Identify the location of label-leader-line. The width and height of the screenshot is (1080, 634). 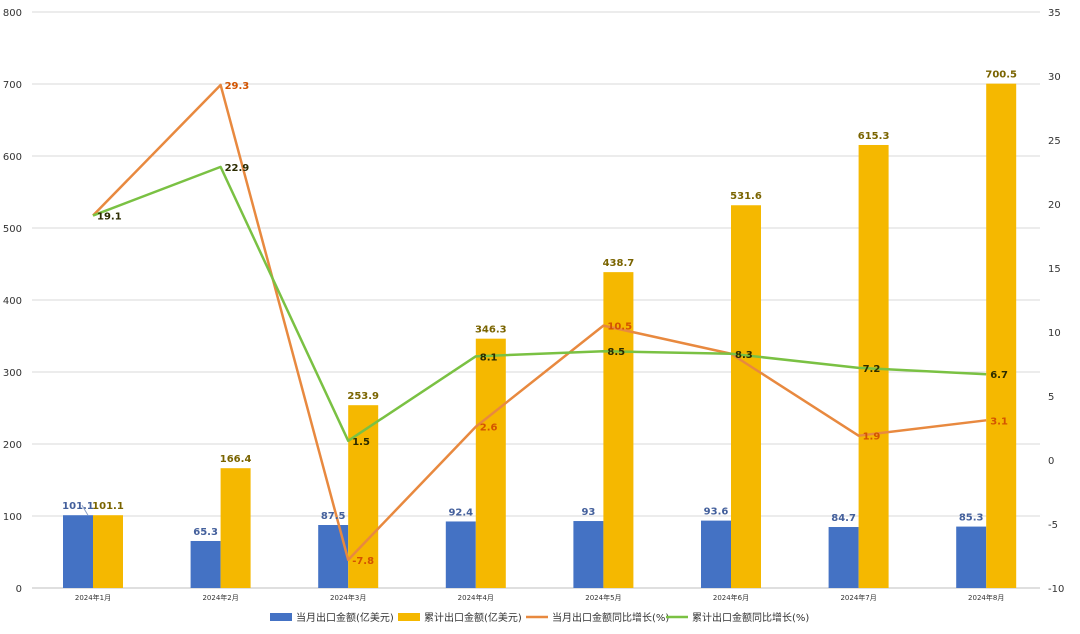
(85, 510).